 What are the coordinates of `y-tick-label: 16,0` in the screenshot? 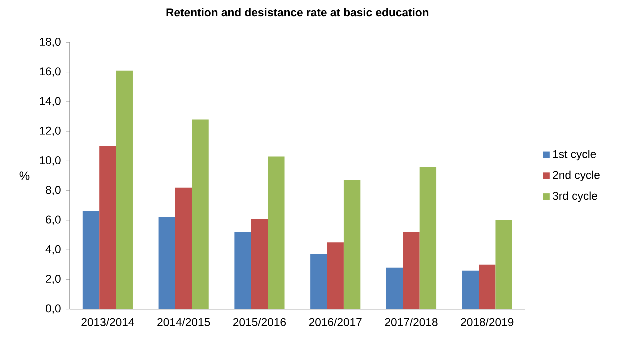 It's located at (50, 72).